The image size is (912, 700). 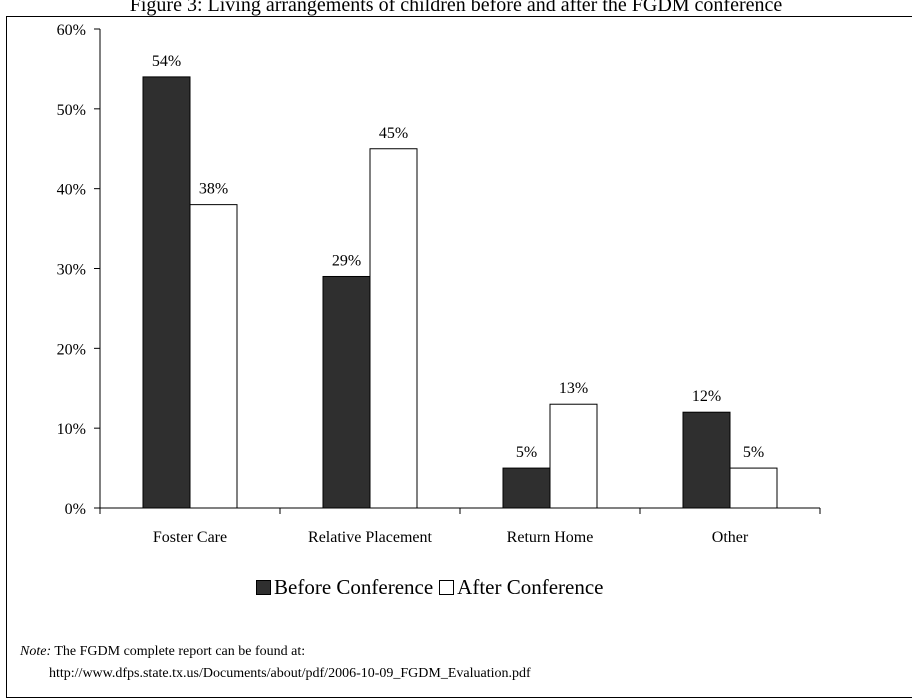 I want to click on y-tick-label: 60%, so click(x=71, y=30).